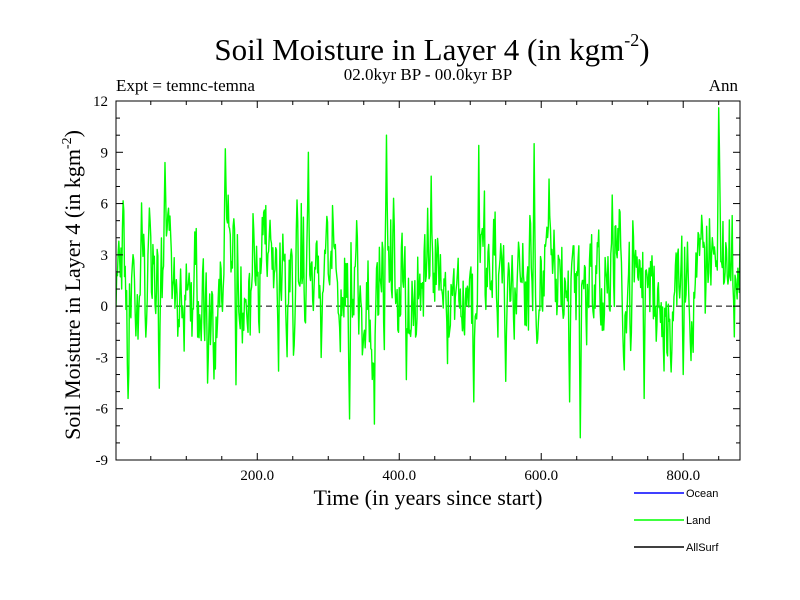  What do you see at coordinates (102, 410) in the screenshot?
I see `y-tick-label: -6` at bounding box center [102, 410].